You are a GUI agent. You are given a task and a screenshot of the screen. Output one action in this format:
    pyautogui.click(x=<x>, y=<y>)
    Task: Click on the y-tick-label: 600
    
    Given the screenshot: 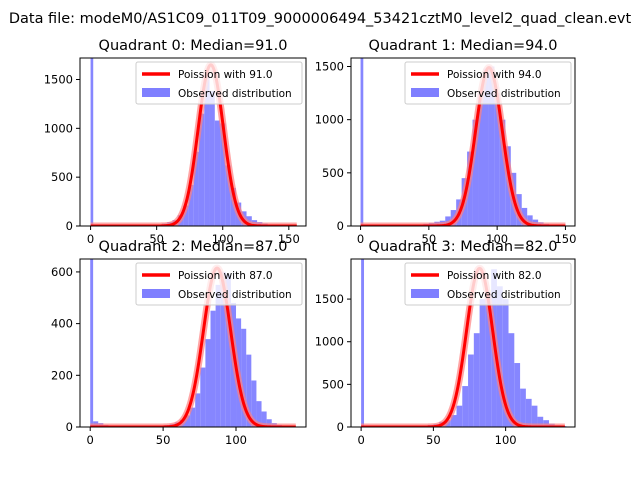 What is the action you would take?
    pyautogui.click(x=62, y=272)
    